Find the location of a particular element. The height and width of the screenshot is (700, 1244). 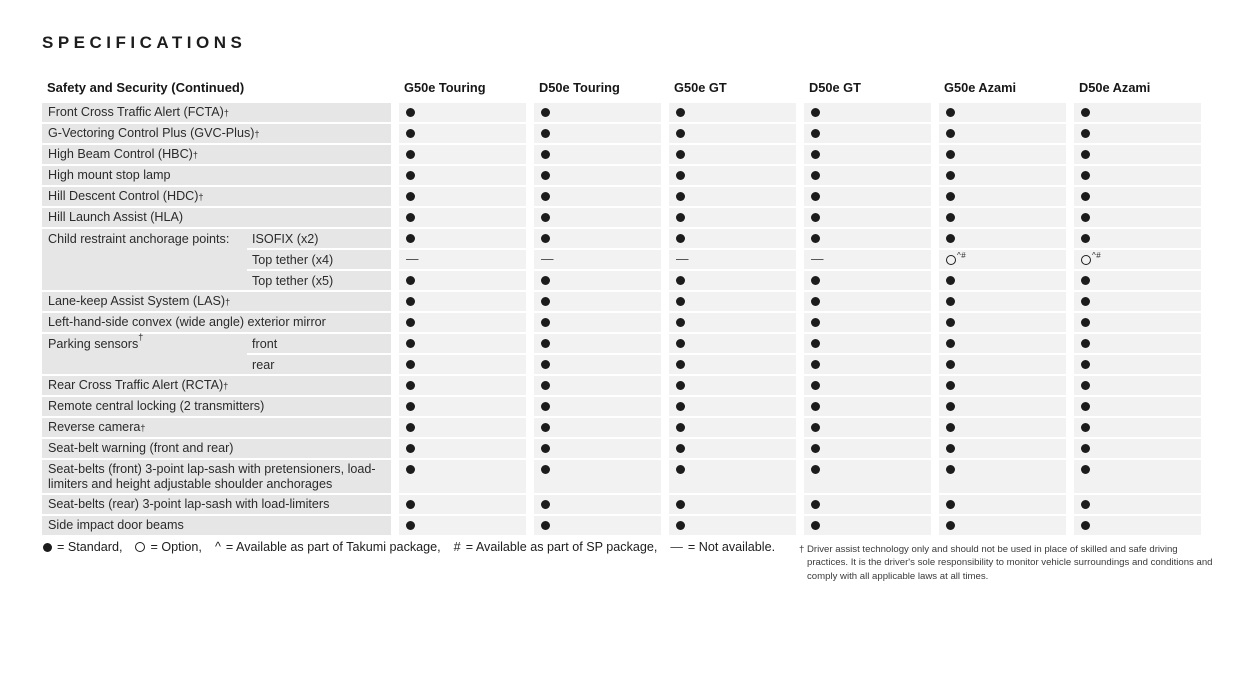

spec-row-label: Remote central locking (2 transmitters) is located at coordinates (216, 406).